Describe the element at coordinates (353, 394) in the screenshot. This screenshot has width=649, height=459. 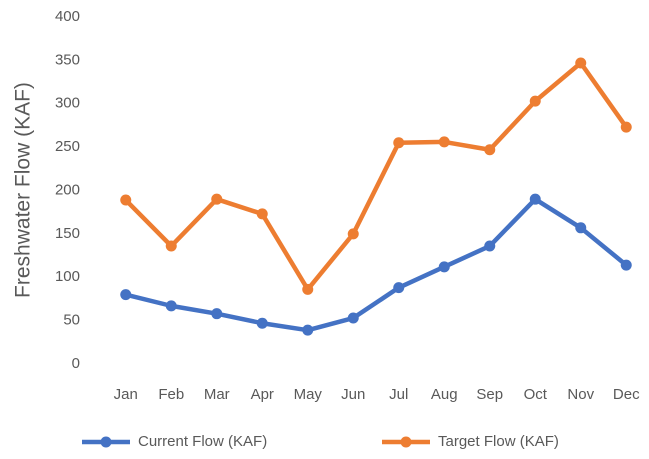
I see `x-tick-label: Jun` at that location.